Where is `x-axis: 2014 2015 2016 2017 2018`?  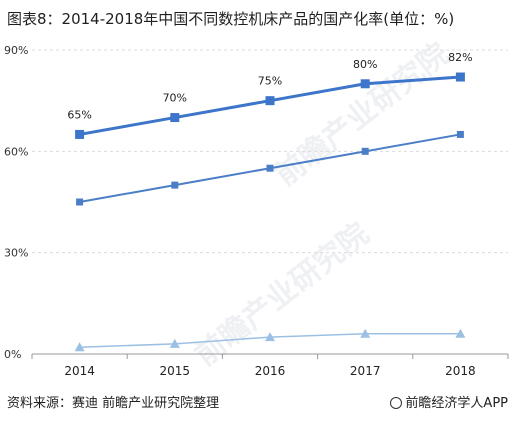
x-axis: 2014 2015 2016 2017 2018 is located at coordinates (270, 366).